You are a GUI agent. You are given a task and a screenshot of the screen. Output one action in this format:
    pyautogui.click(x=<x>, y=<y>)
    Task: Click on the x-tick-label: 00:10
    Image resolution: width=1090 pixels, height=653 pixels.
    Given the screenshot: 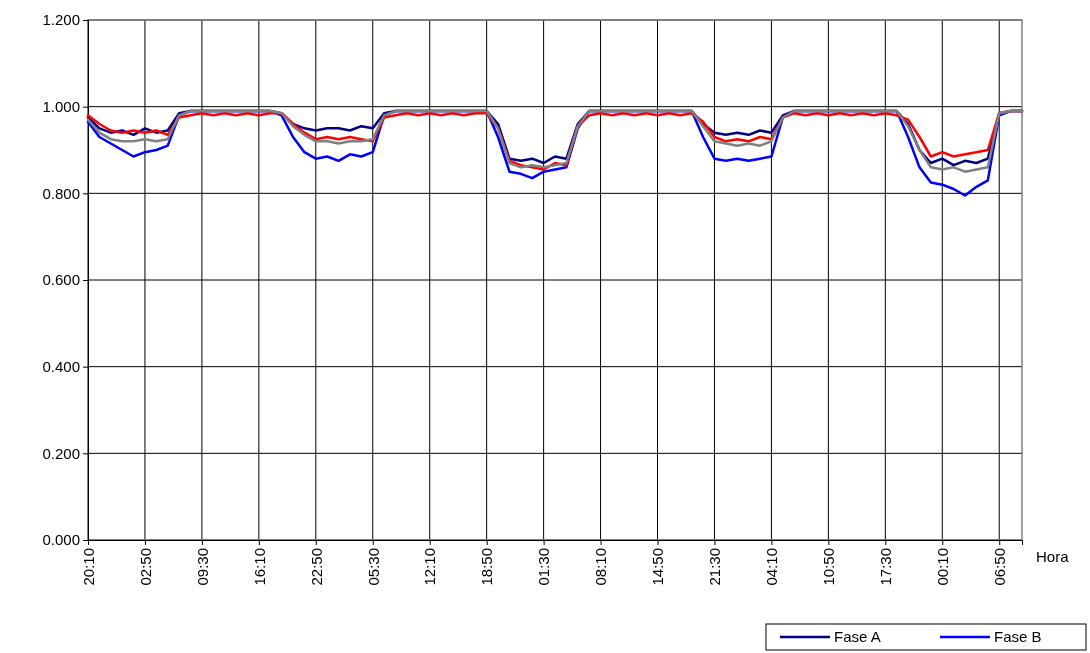 What is the action you would take?
    pyautogui.click(x=943, y=567)
    